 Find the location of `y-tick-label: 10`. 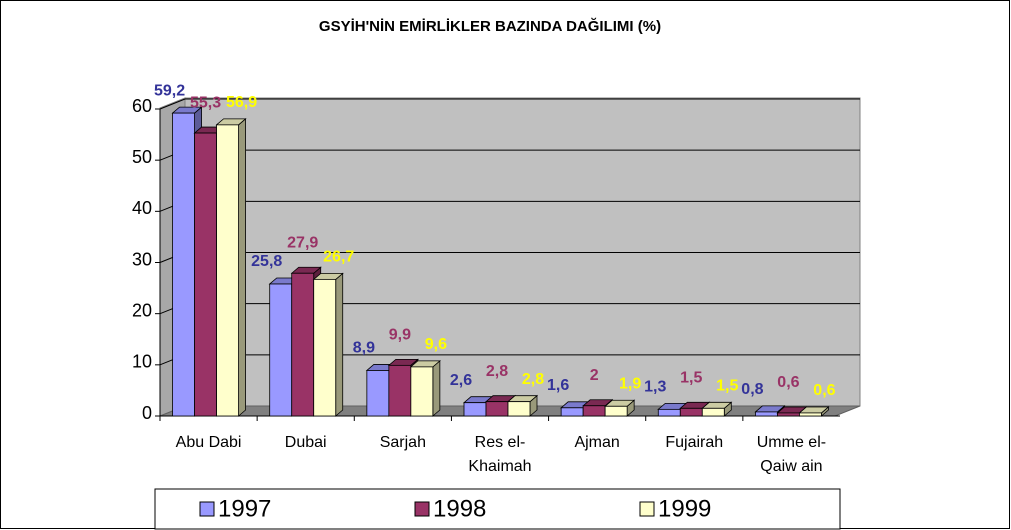

y-tick-label: 10 is located at coordinates (142, 362).